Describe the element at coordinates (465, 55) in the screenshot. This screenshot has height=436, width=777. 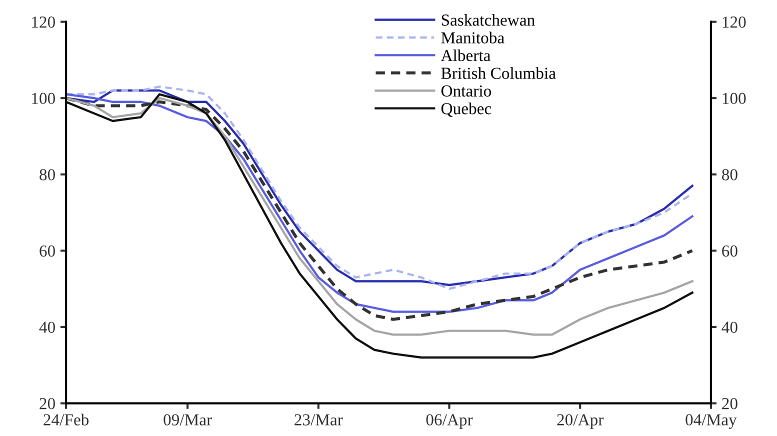
I see `legend-label: Alberta` at that location.